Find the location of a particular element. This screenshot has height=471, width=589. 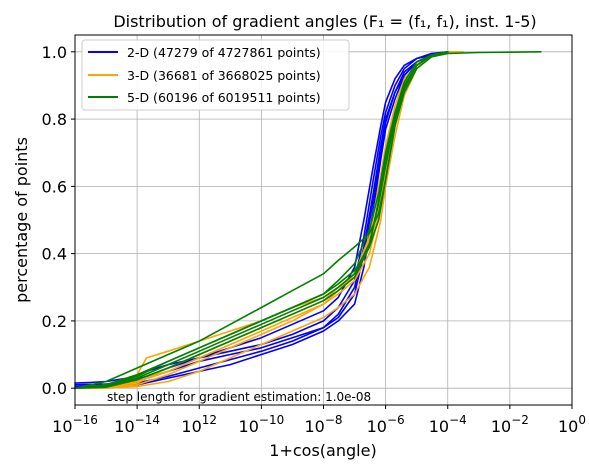

y-axis-label: percentage of points is located at coordinates (21, 220).